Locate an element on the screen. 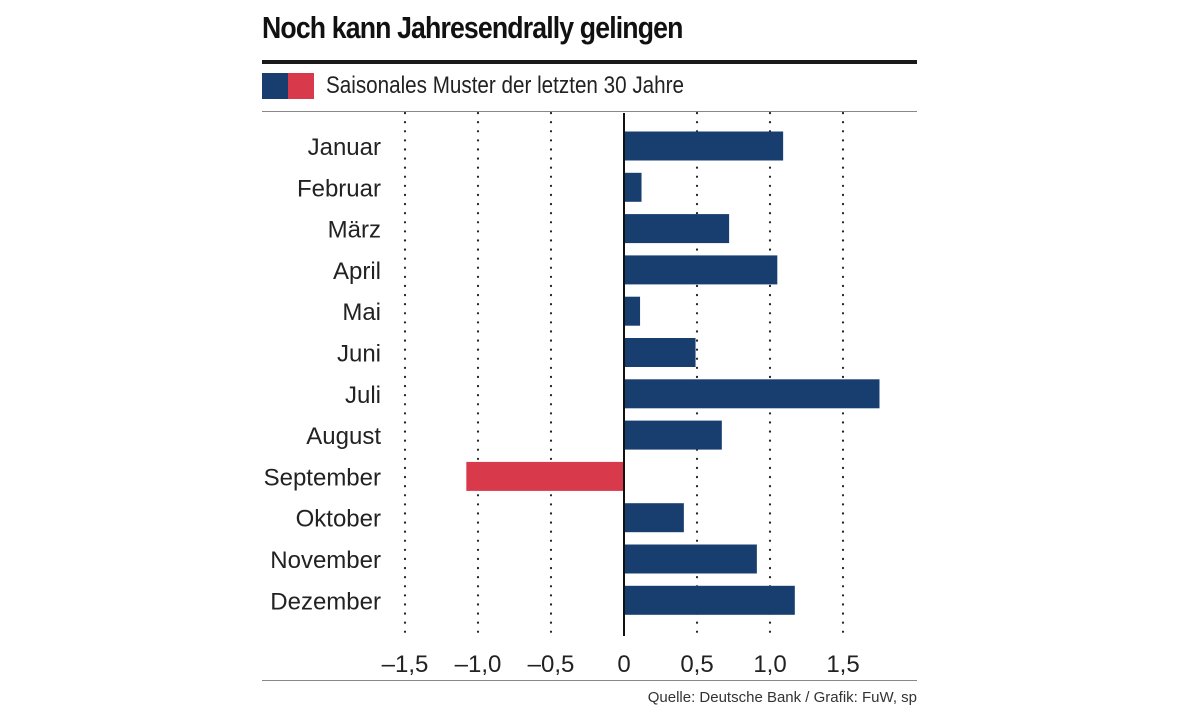 This screenshot has height=713, width=1179. tick-label: –1,0 is located at coordinates (478, 664).